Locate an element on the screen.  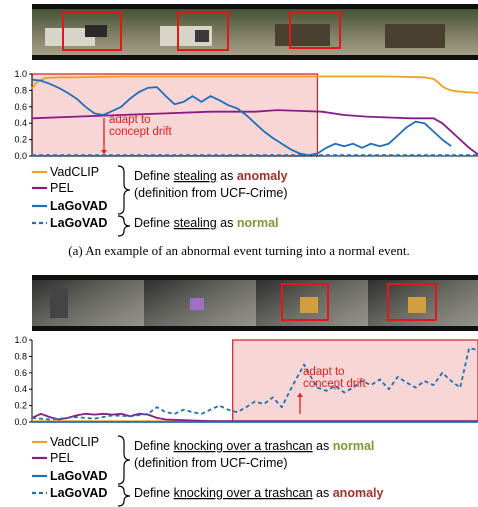
legend-a-brace is located at coordinates (124, 190).